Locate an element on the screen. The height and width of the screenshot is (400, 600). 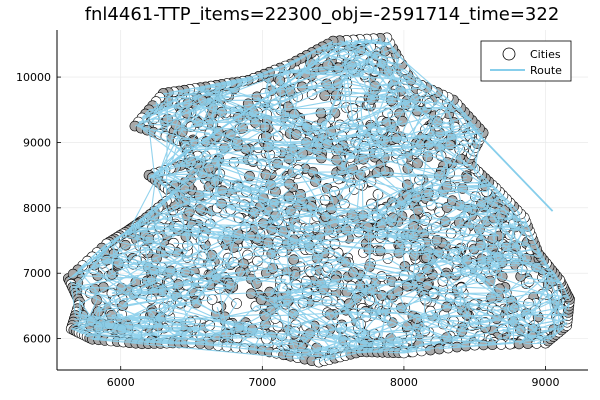
x-tick-label: 9000 is located at coordinates (546, 382).